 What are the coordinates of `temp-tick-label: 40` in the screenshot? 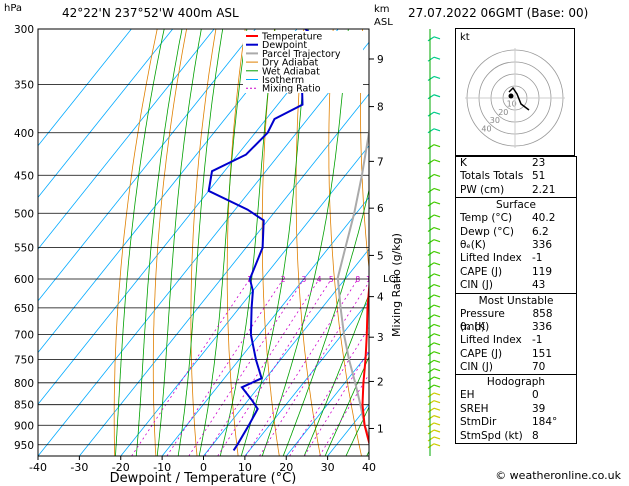 It's located at (369, 467).